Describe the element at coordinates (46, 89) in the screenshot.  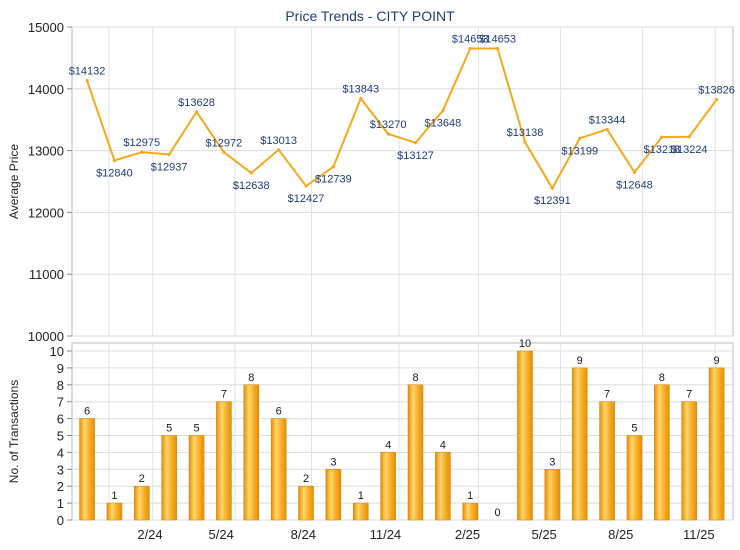
I see `price-y-tick-label: 14000` at that location.